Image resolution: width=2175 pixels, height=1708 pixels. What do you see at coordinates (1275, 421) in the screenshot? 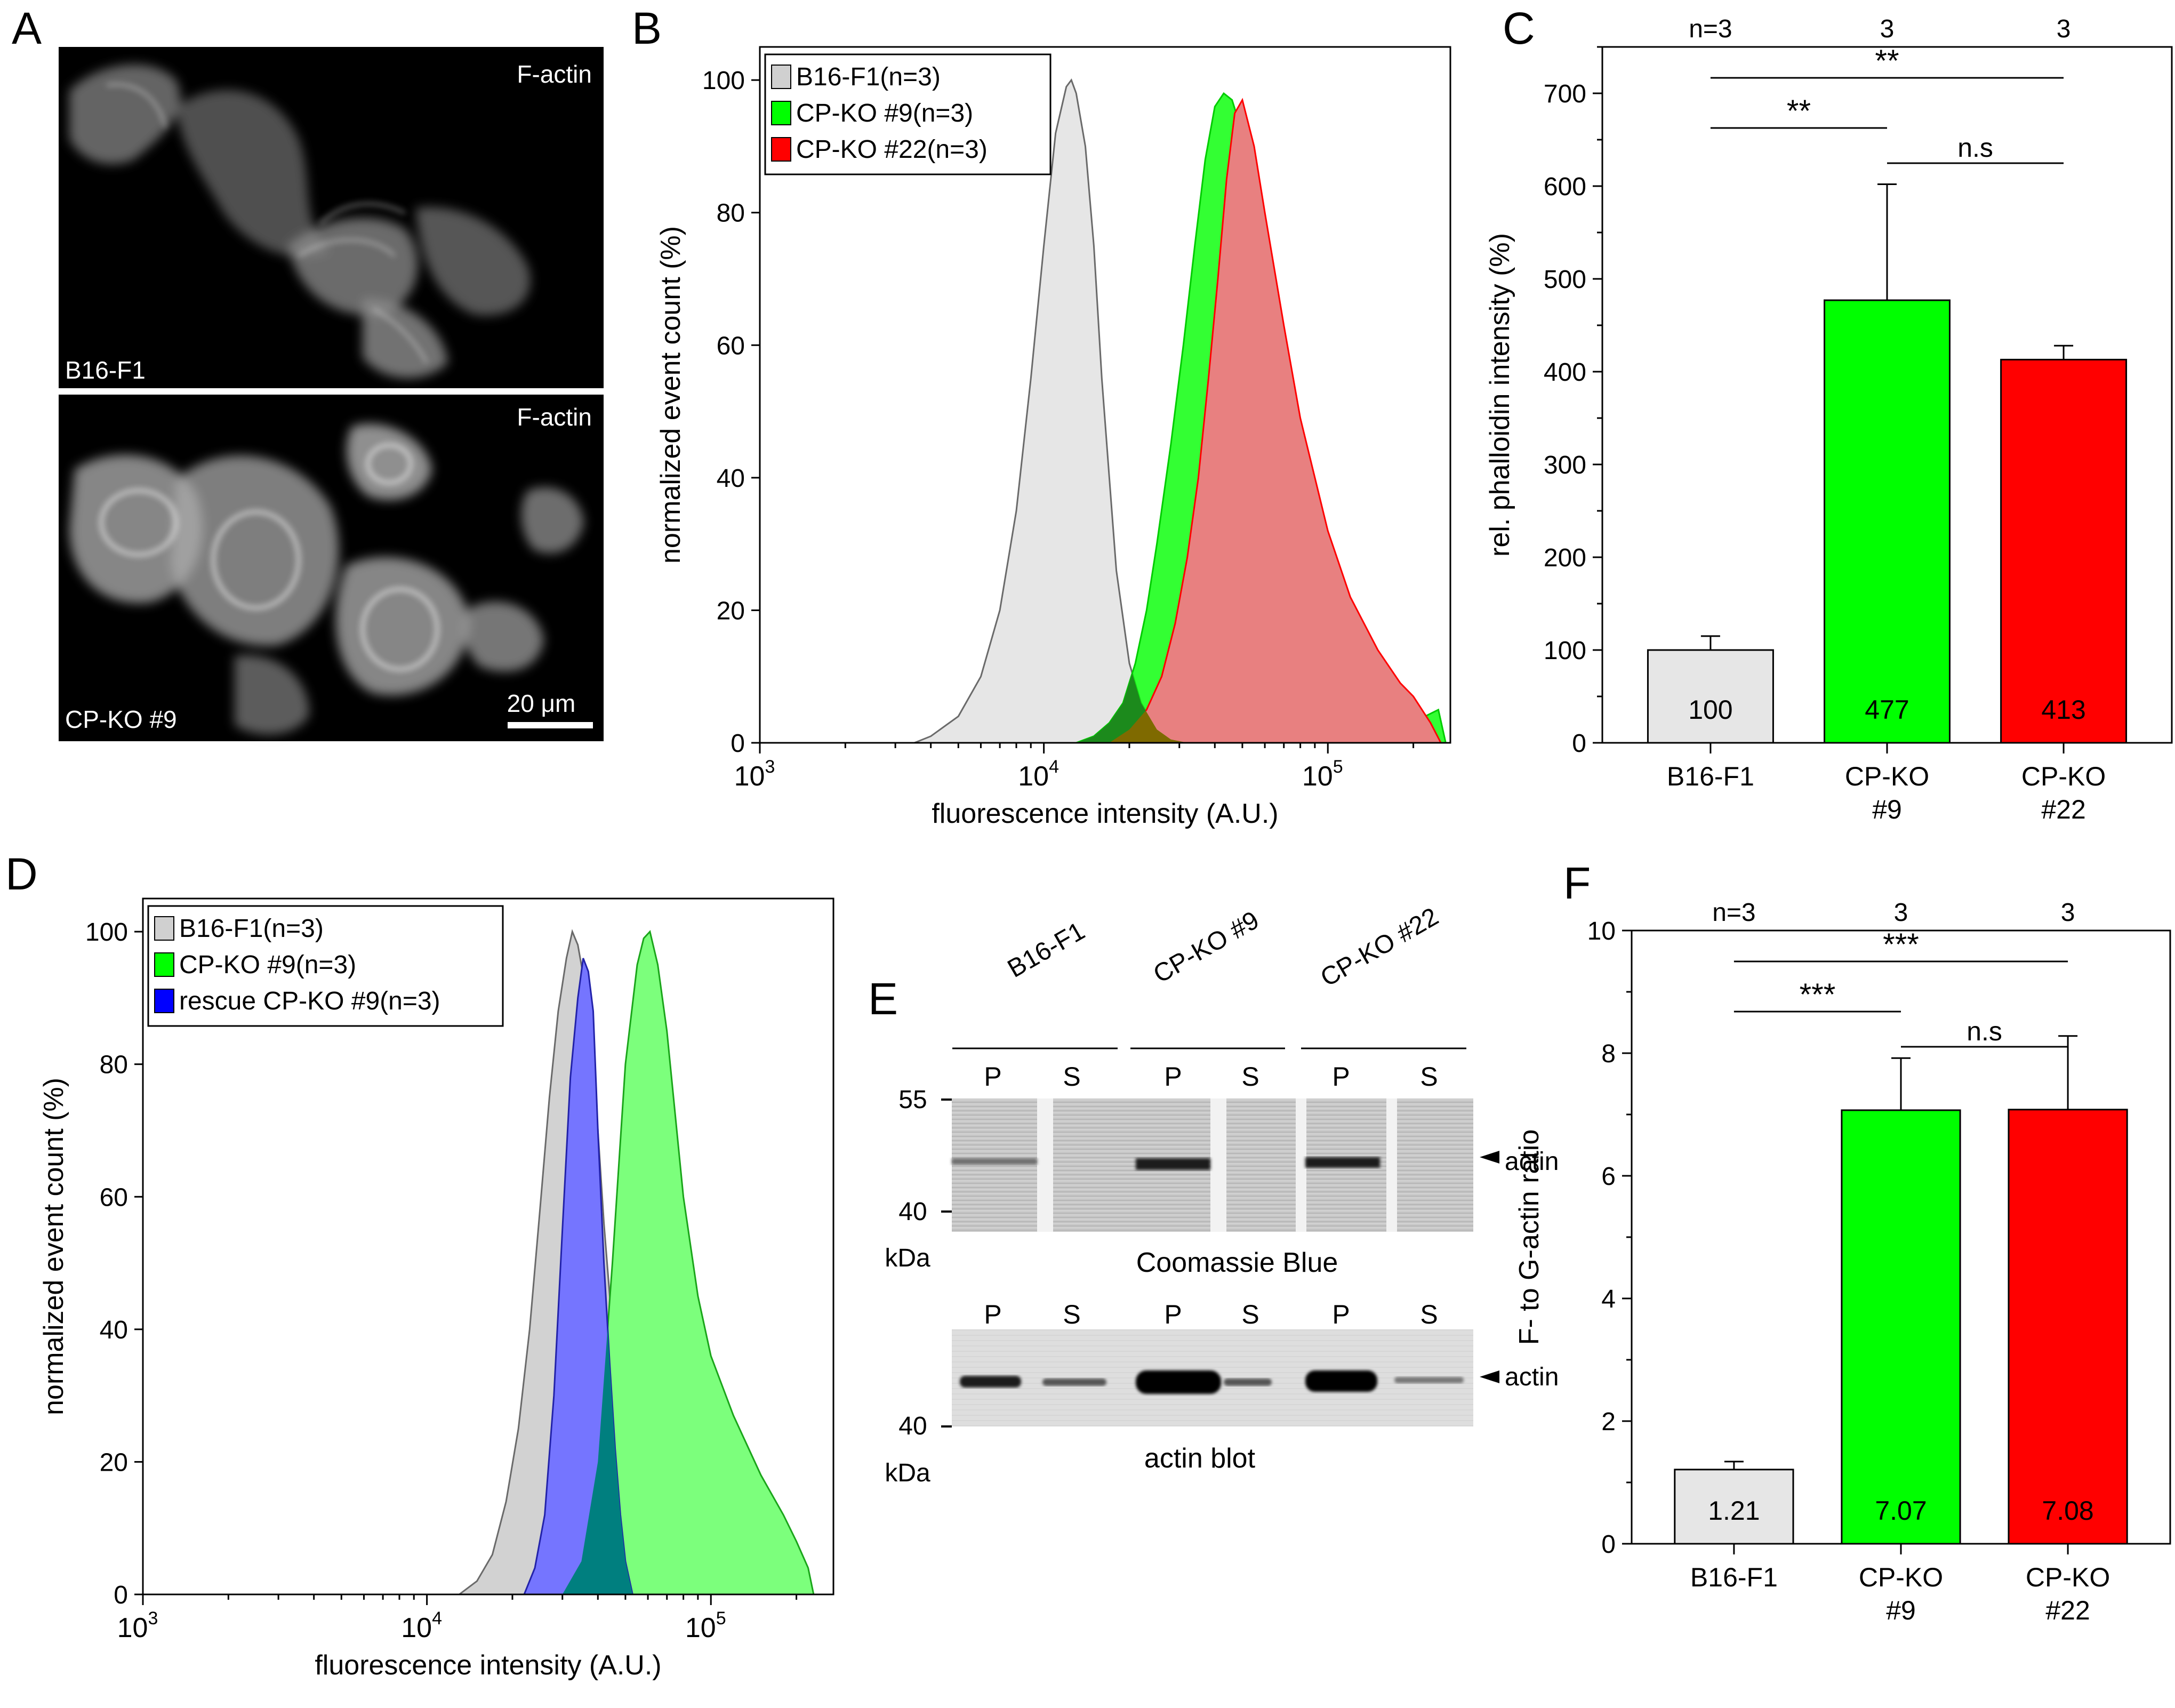
I see `series-area-cp-ko-22-n-3-` at bounding box center [1275, 421].